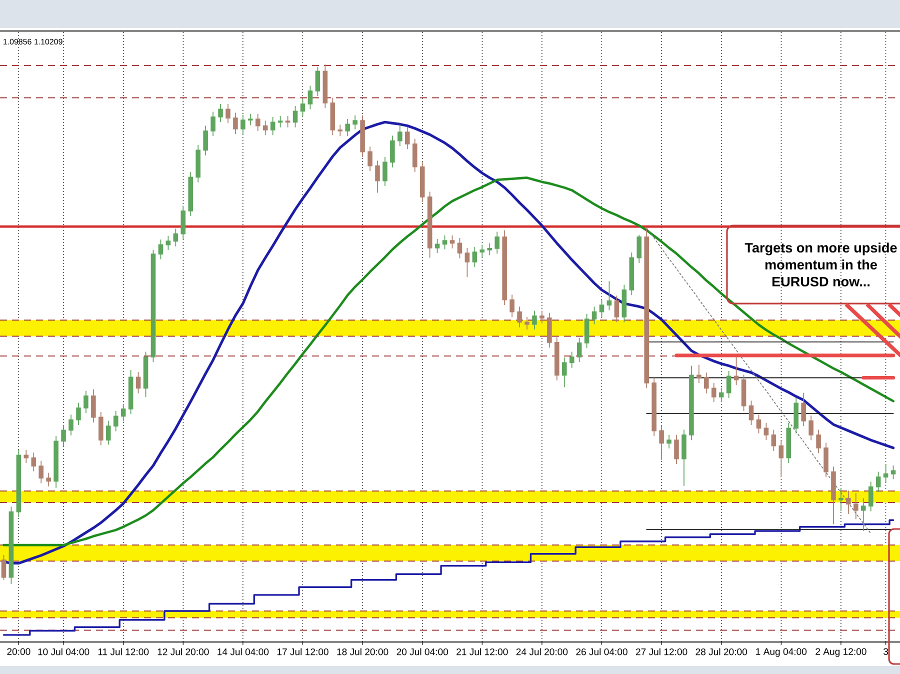 The width and height of the screenshot is (900, 674). Describe the element at coordinates (662, 652) in the screenshot. I see `x-tick-label: 27 Jul 12:00` at that location.